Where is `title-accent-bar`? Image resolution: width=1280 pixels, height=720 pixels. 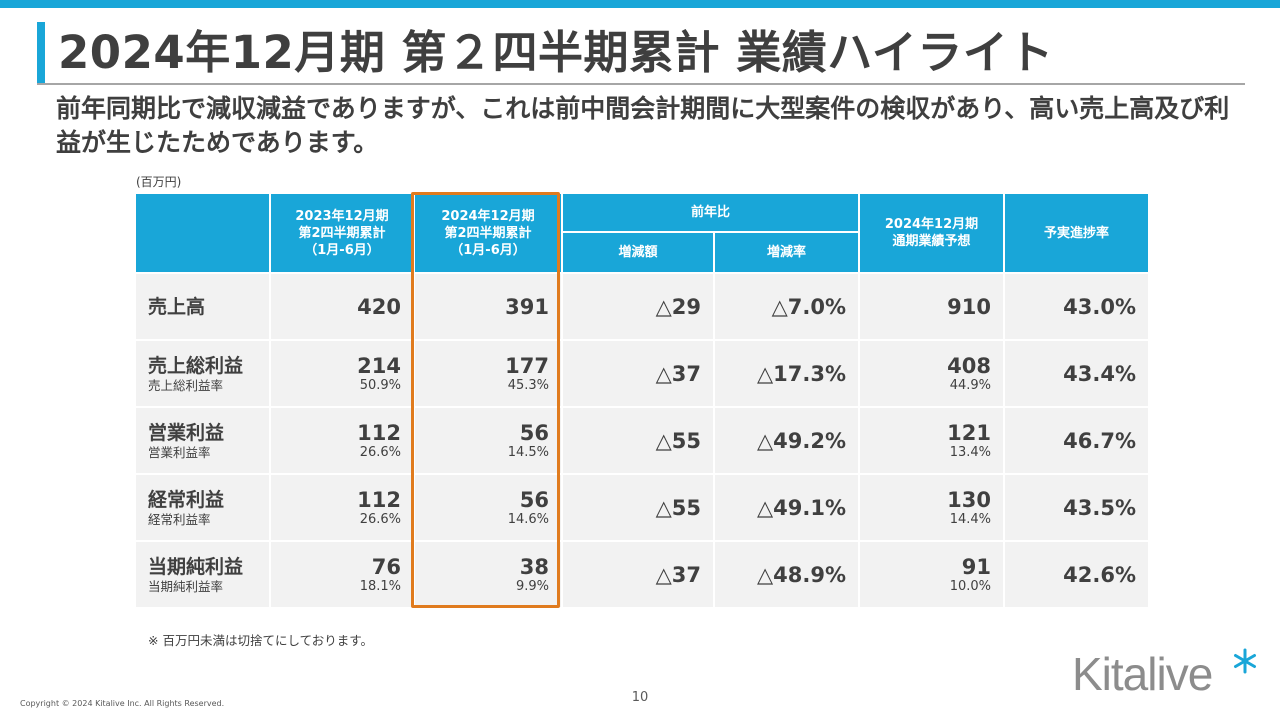 title-accent-bar is located at coordinates (41, 53).